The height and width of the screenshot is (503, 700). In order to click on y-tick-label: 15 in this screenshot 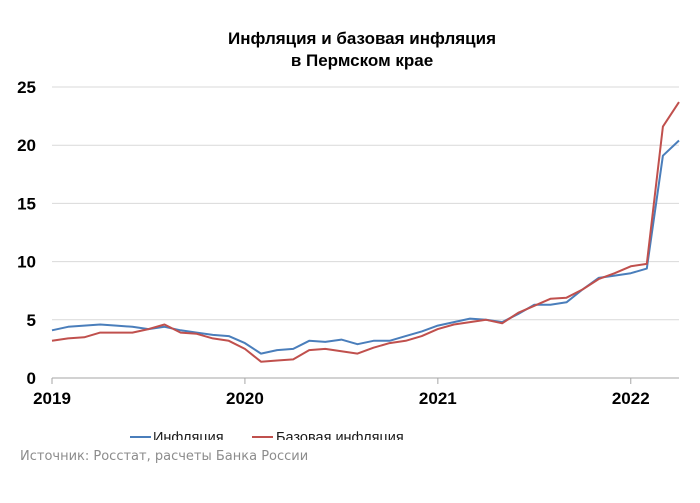, I will do `click(26, 203)`.